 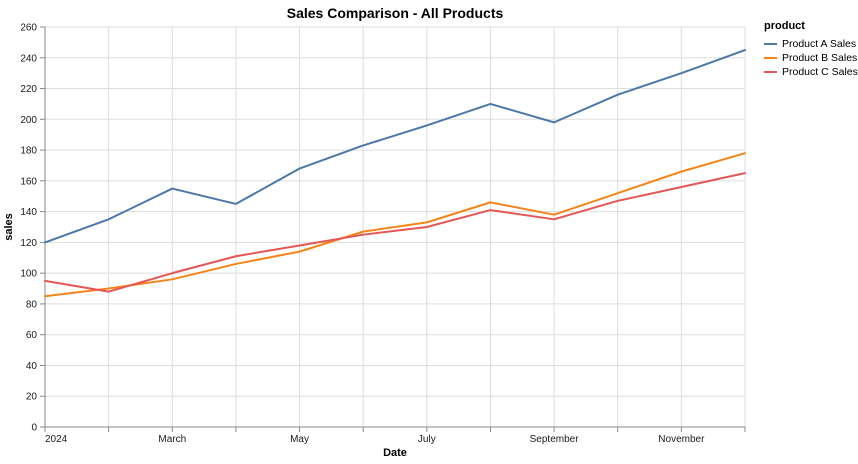 What do you see at coordinates (395, 13) in the screenshot?
I see `chart-title: Sales Comparison - All Products` at bounding box center [395, 13].